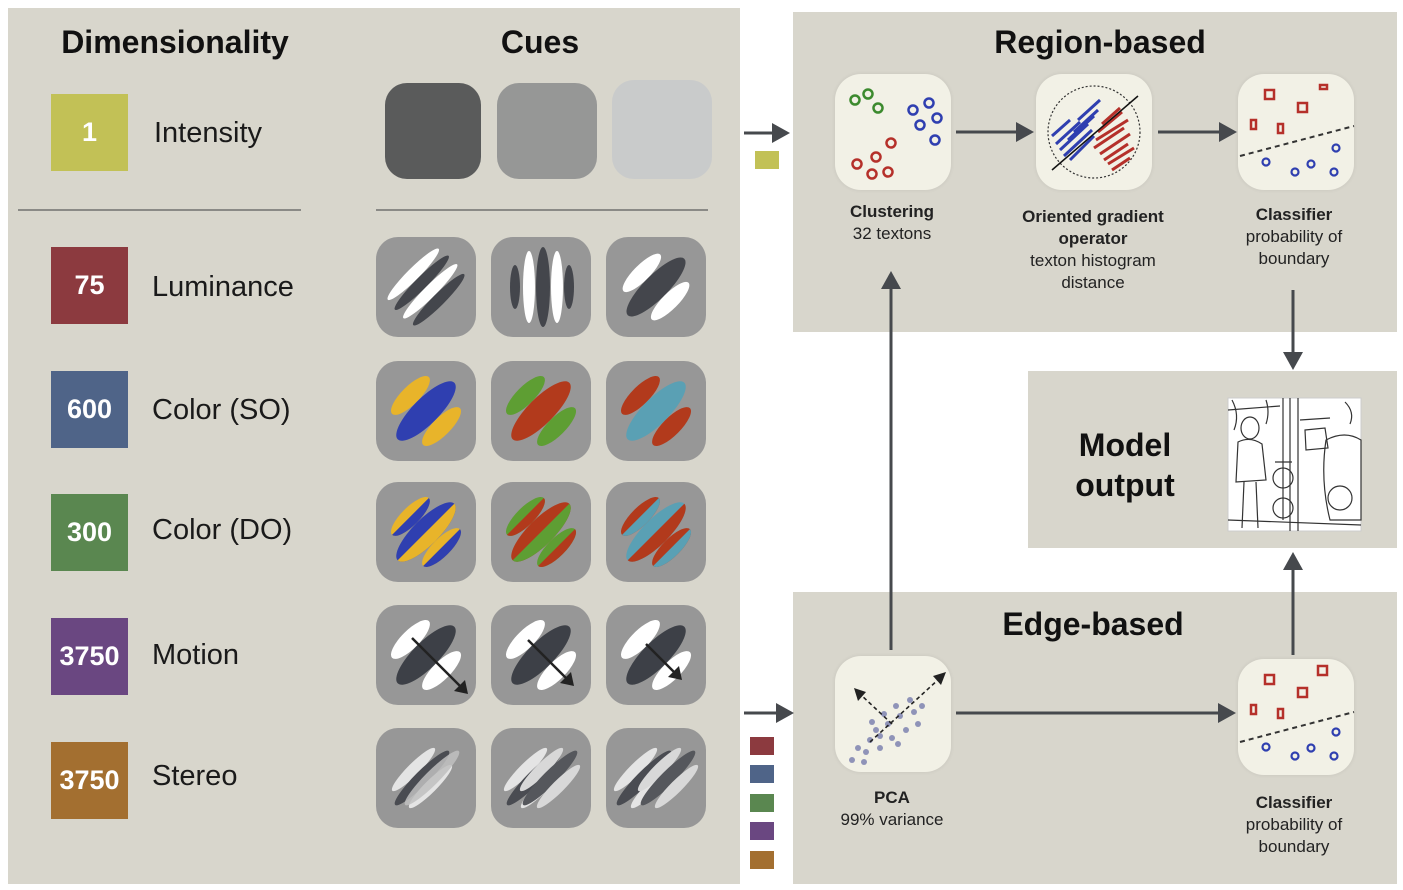 The height and width of the screenshot is (890, 1403). I want to click on legend-square-color-do, so click(762, 803).